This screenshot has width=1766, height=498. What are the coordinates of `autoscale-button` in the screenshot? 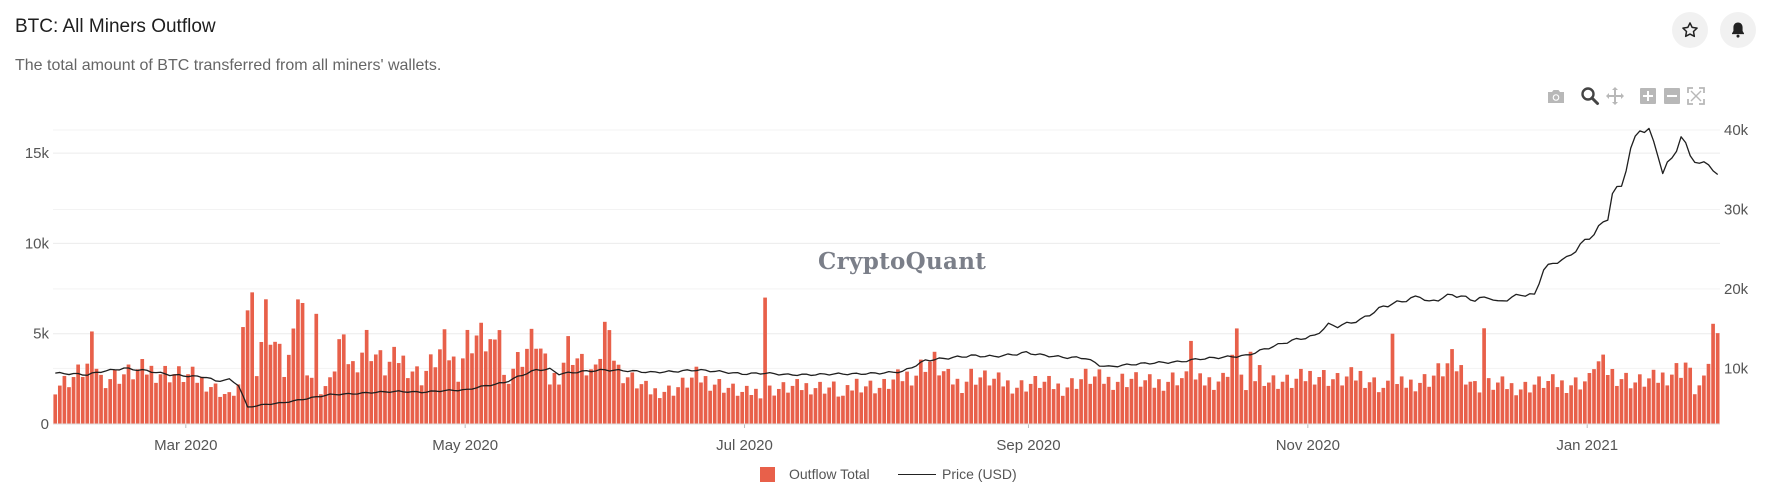 It's located at (1696, 96).